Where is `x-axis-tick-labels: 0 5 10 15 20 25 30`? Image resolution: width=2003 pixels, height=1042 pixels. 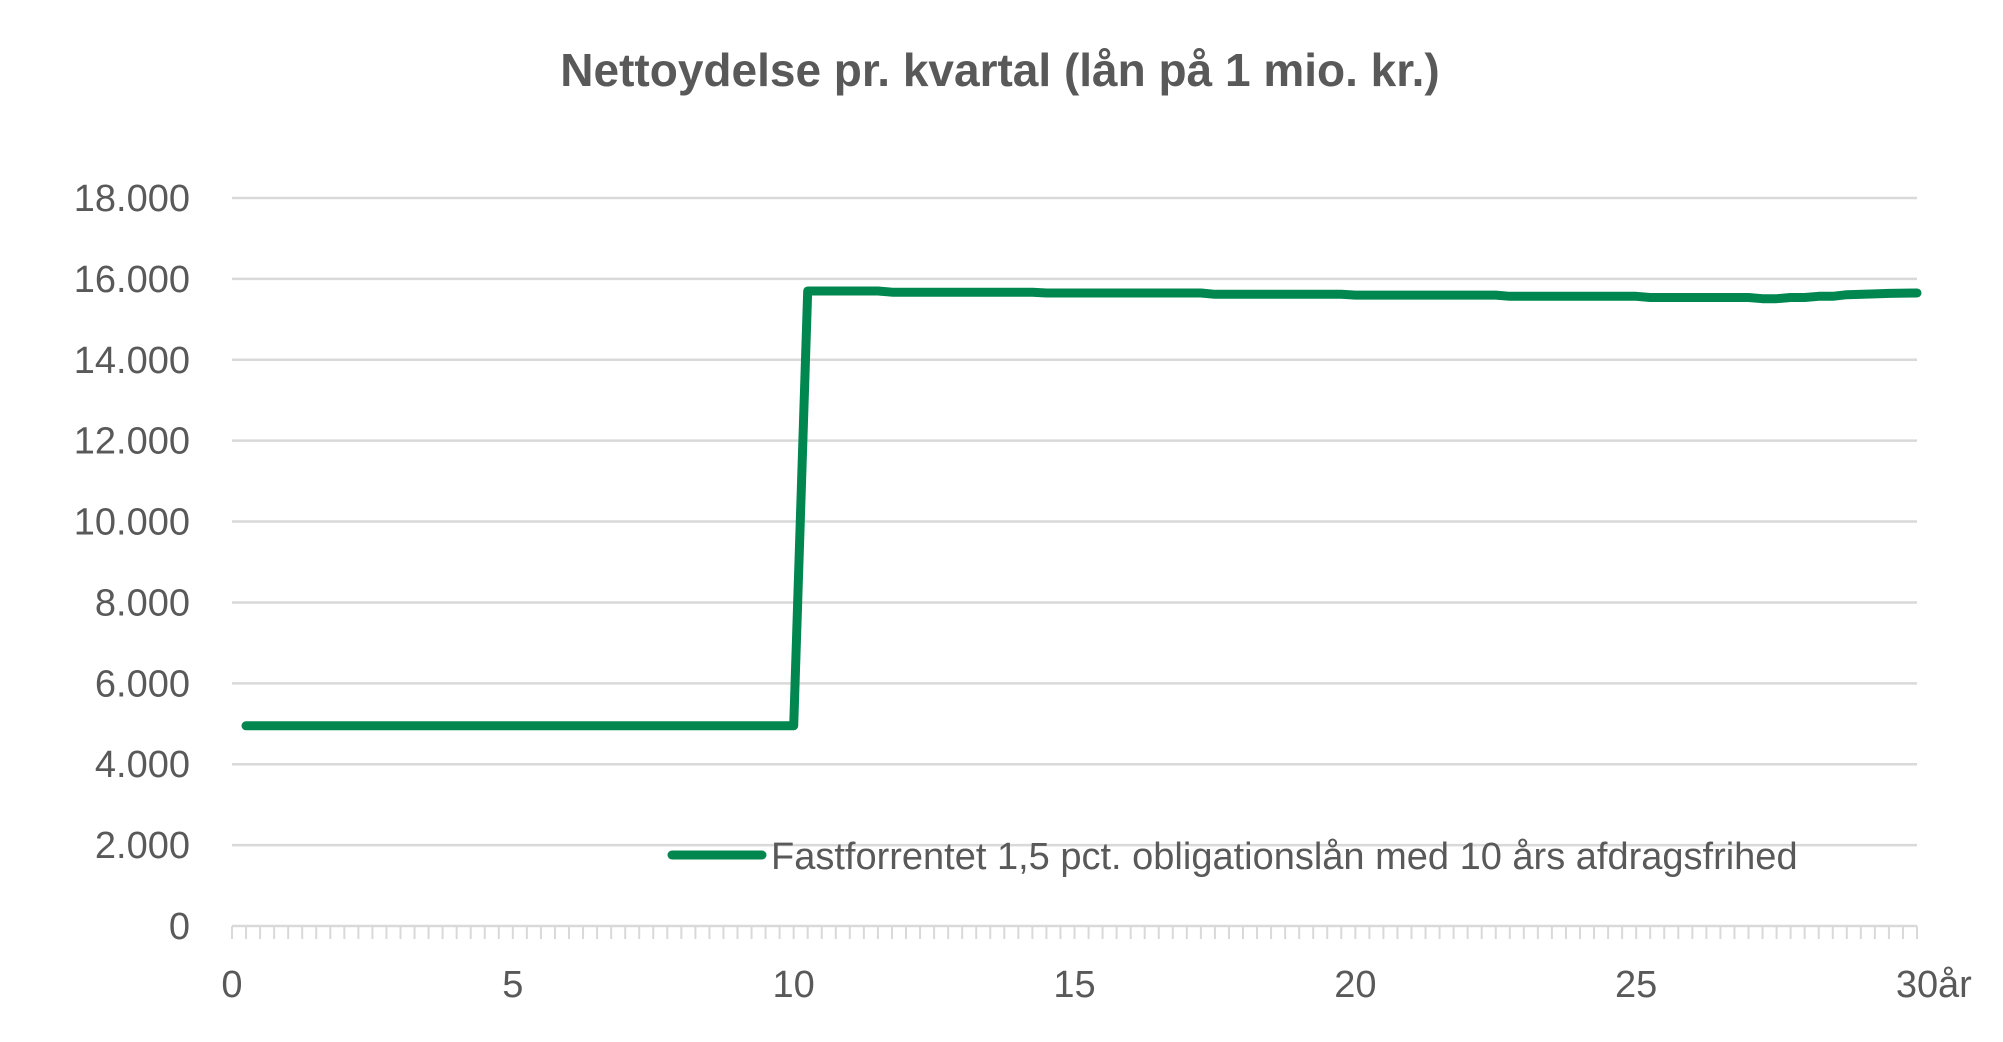
x-axis-tick-labels: 0 5 10 15 20 25 30 is located at coordinates (1079, 985).